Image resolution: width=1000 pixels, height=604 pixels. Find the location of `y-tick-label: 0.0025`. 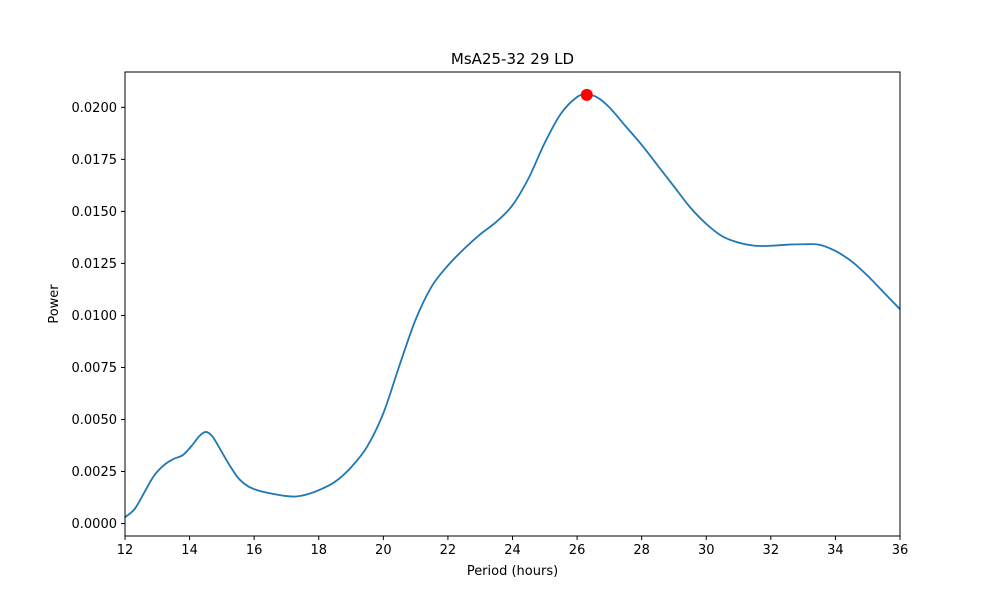

y-tick-label: 0.0025 is located at coordinates (95, 472).